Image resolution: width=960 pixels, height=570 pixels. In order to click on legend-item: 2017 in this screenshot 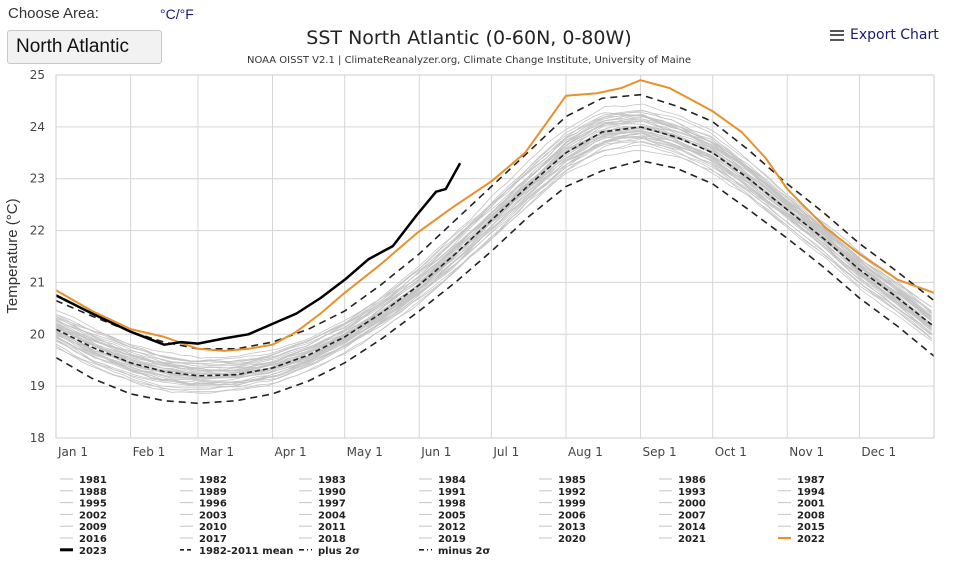, I will do `click(203, 539)`.